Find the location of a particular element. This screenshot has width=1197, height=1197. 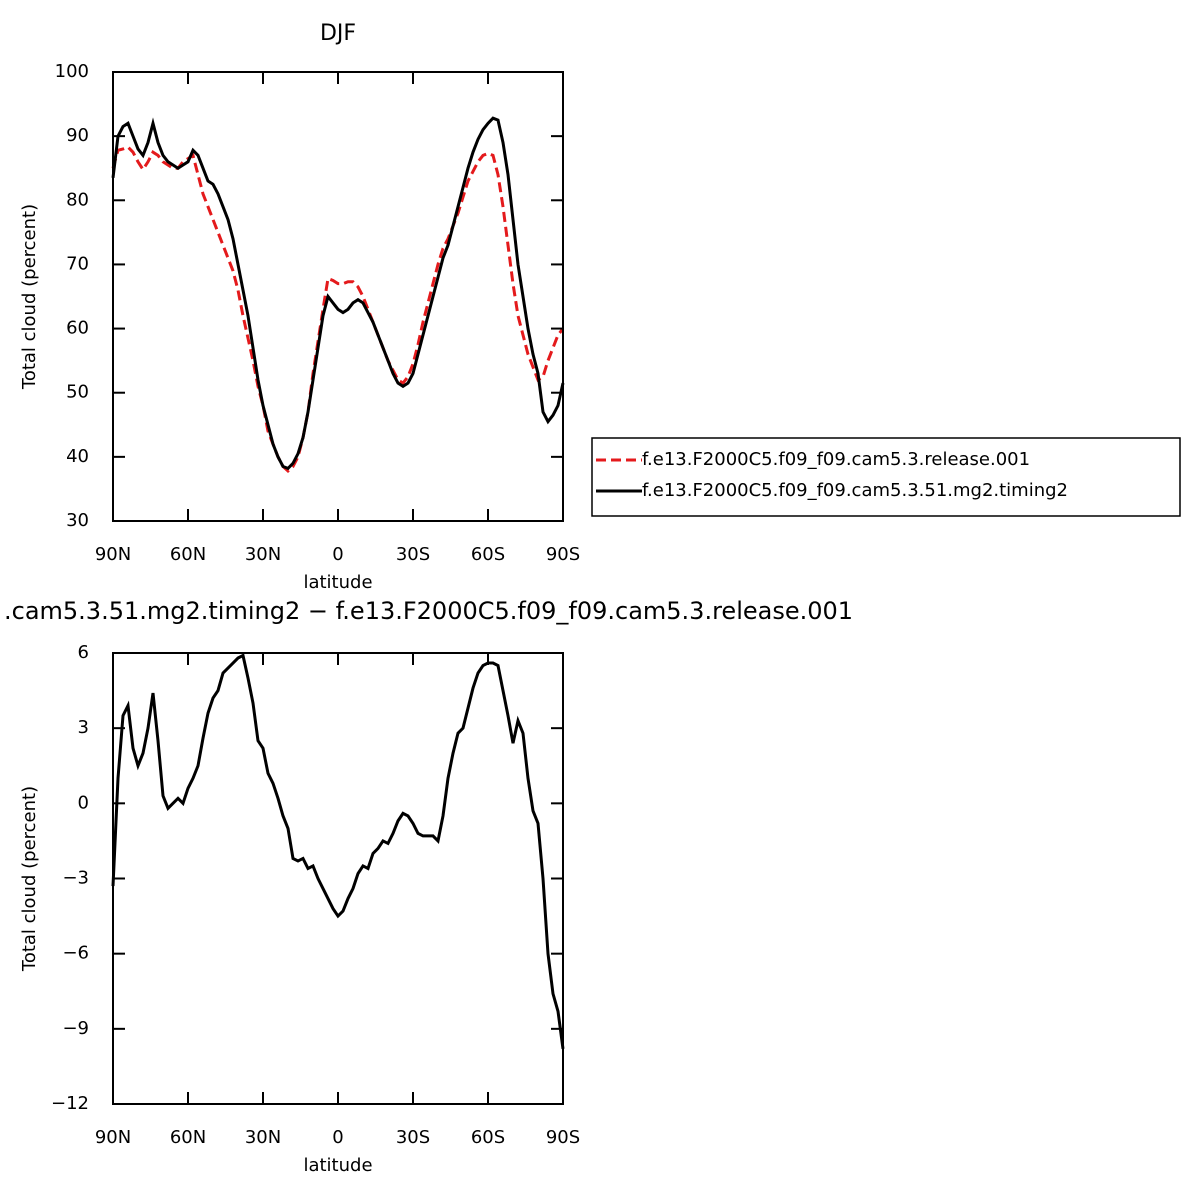

legend-box is located at coordinates (886, 477).